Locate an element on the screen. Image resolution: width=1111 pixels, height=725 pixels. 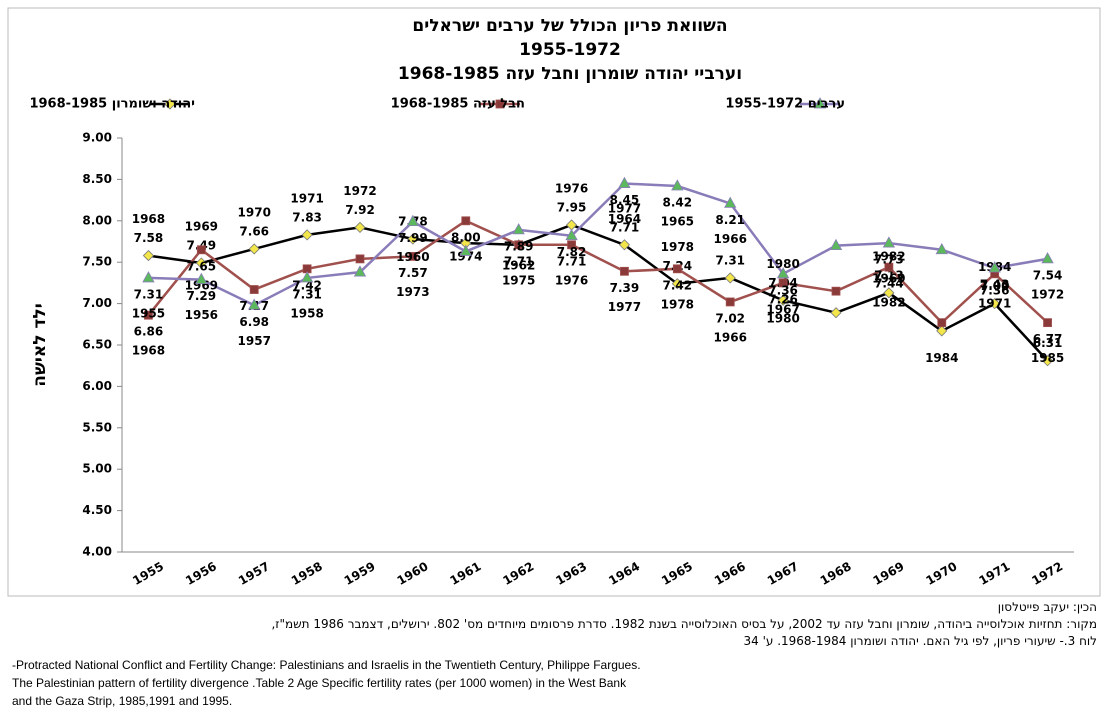
legend-label: ערבים 1955-1972 is located at coordinates (785, 104).